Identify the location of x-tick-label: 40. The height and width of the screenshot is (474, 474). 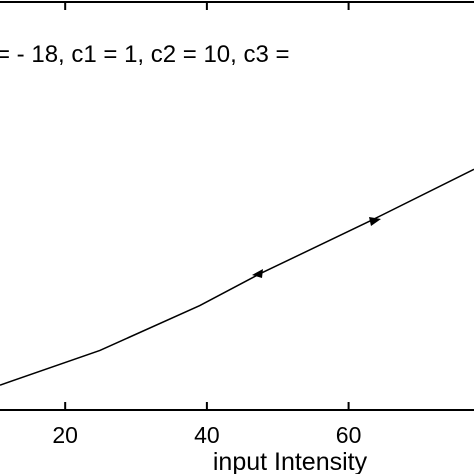
(207, 435).